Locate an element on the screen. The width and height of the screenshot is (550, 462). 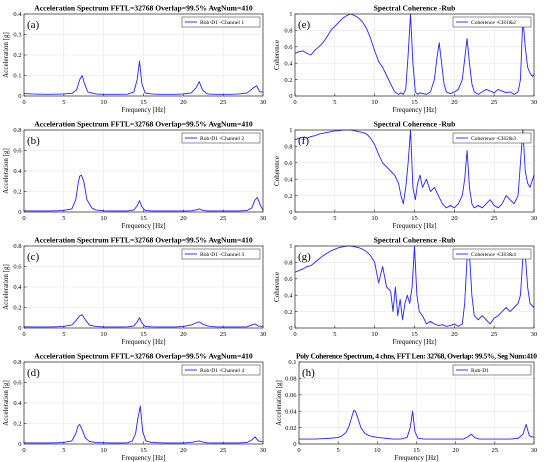
series-line-a is located at coordinates (143, 77).